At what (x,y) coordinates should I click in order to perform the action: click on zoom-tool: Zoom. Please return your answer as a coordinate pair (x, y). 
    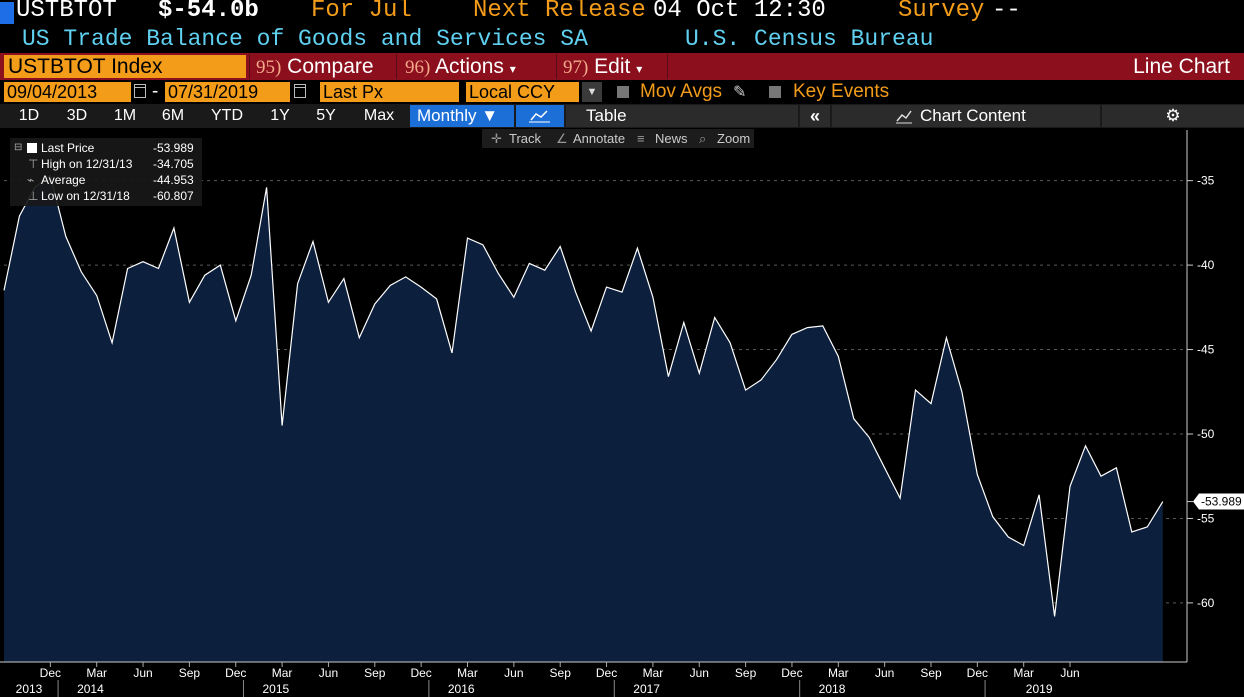
    Looking at the image, I should click on (734, 138).